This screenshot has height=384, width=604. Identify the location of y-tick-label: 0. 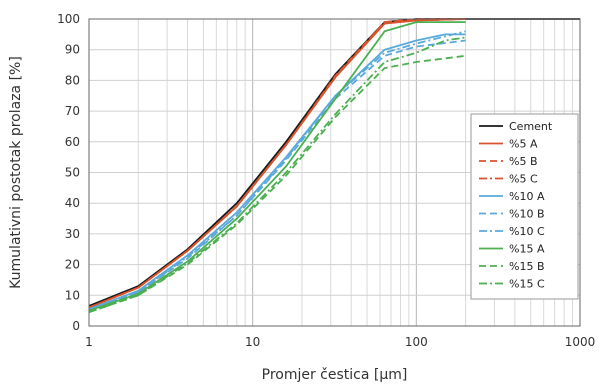
(76, 326).